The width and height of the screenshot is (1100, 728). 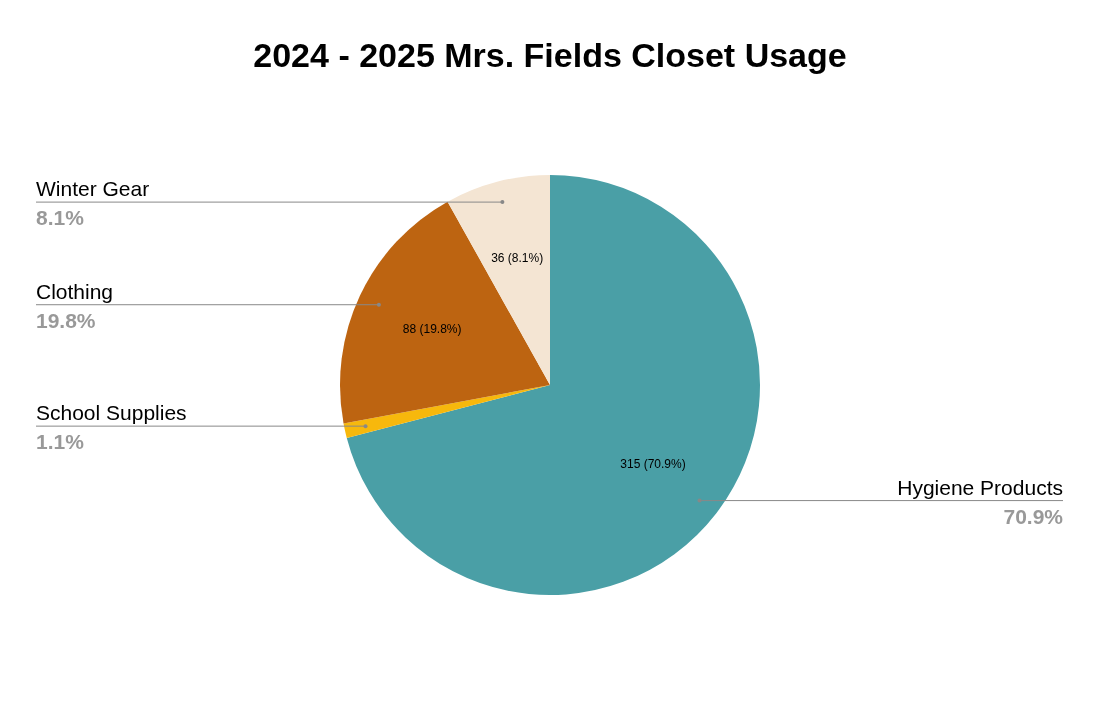 What do you see at coordinates (980, 487) in the screenshot?
I see `slice-label: Hygiene Products` at bounding box center [980, 487].